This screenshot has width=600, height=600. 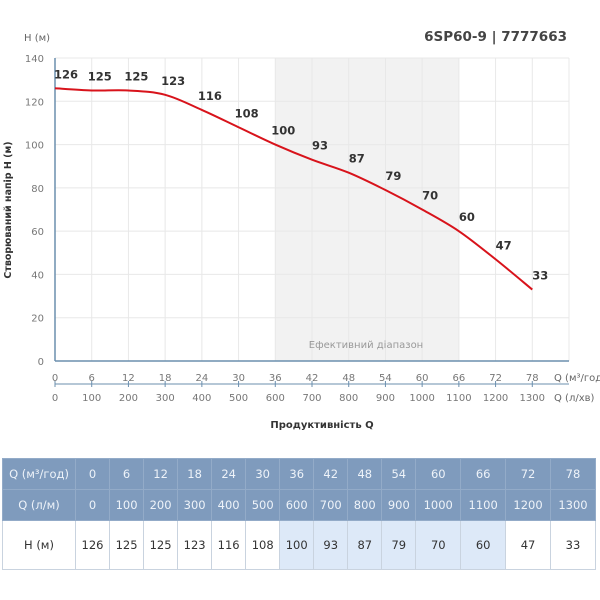 I want to click on x-tick-label: 12, so click(x=128, y=378).